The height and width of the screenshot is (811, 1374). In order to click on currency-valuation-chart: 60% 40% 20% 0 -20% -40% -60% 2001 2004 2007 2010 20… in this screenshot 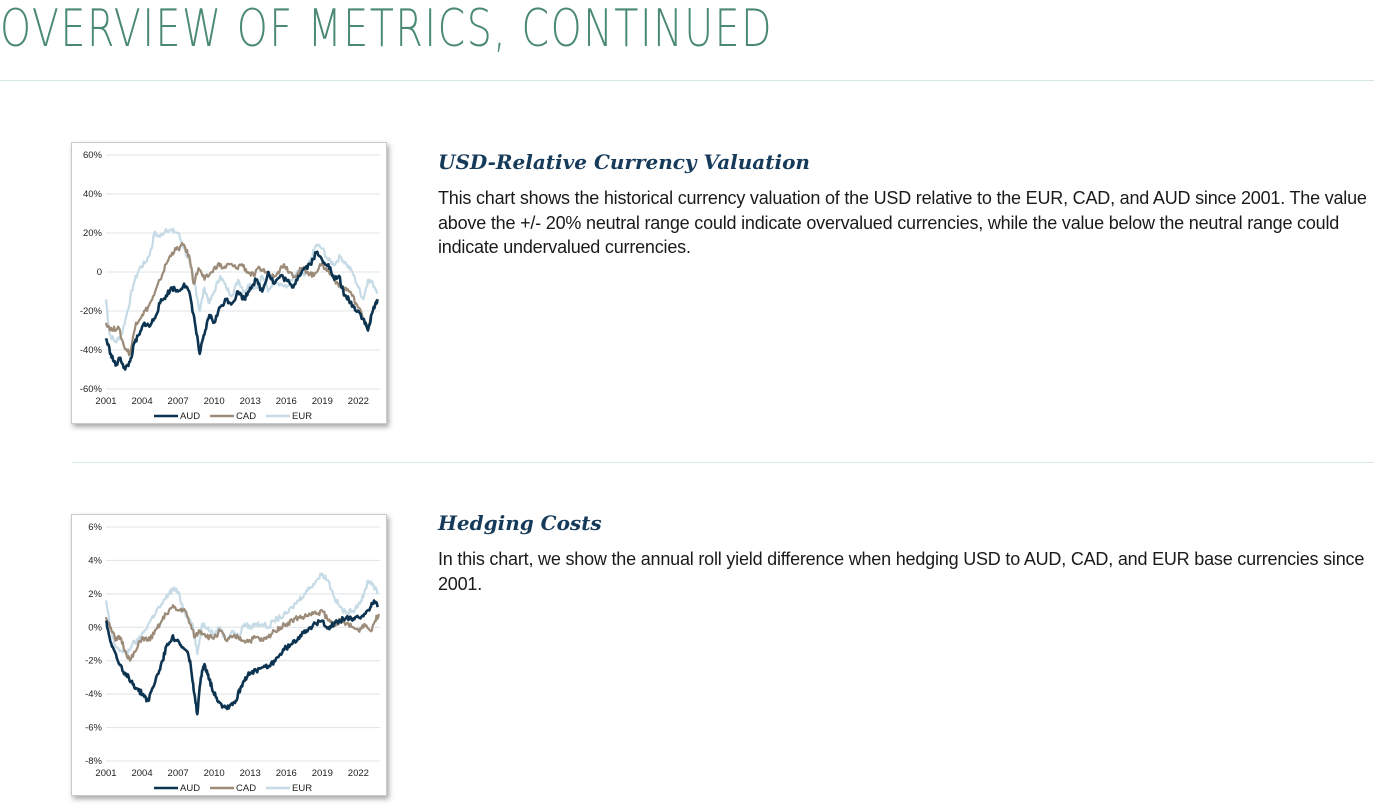, I will do `click(229, 283)`.